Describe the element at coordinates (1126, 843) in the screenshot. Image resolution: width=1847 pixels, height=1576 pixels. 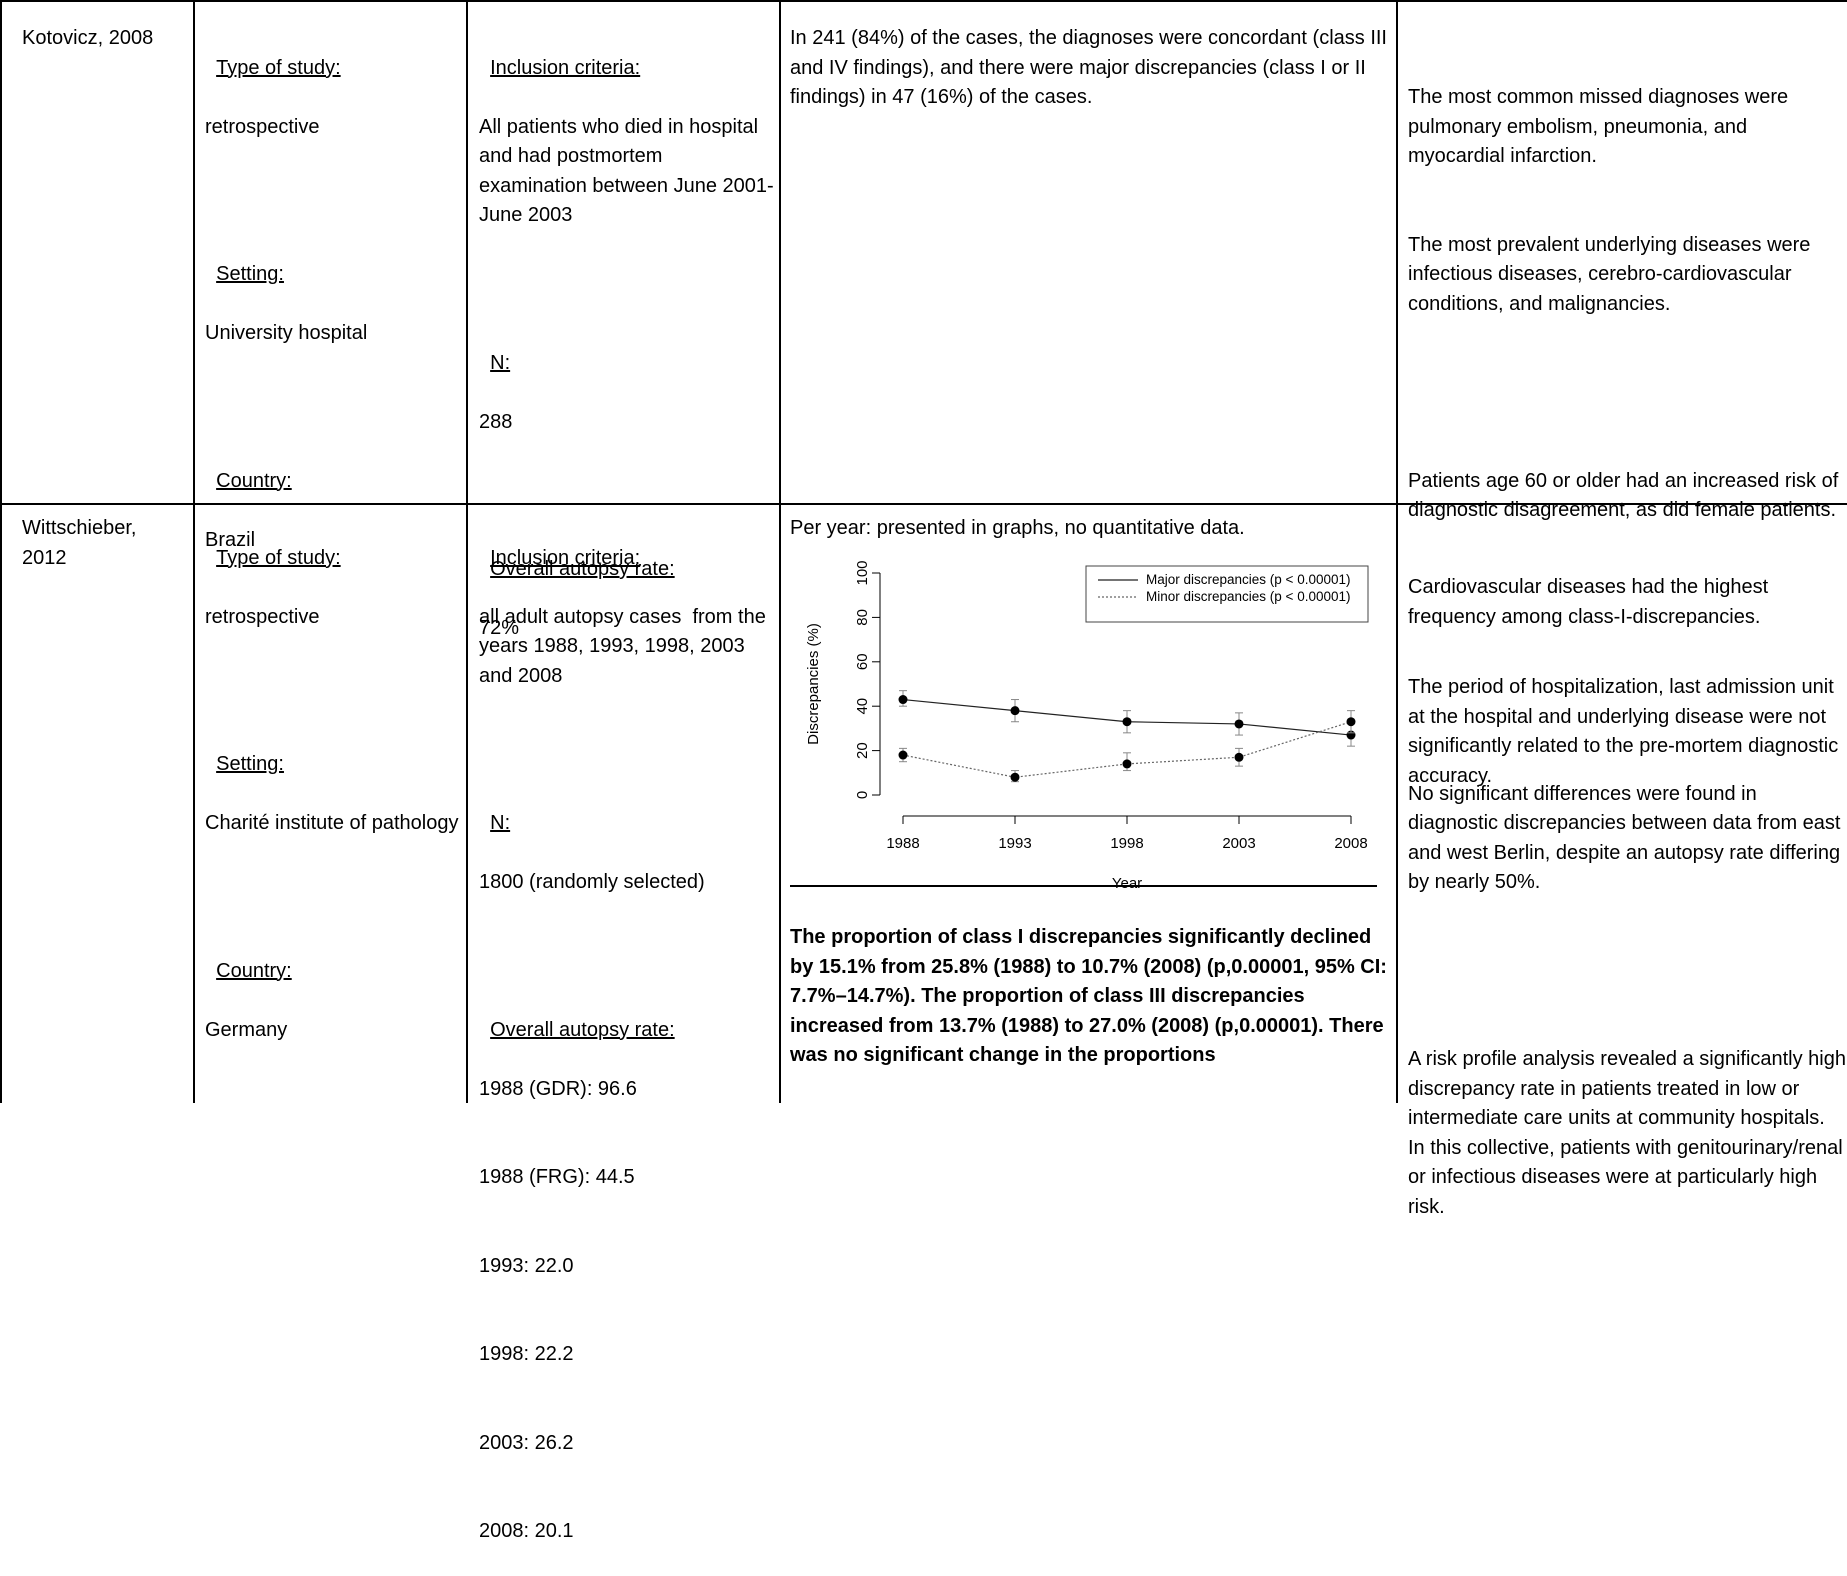
I see `x-tick-label: 1998` at that location.